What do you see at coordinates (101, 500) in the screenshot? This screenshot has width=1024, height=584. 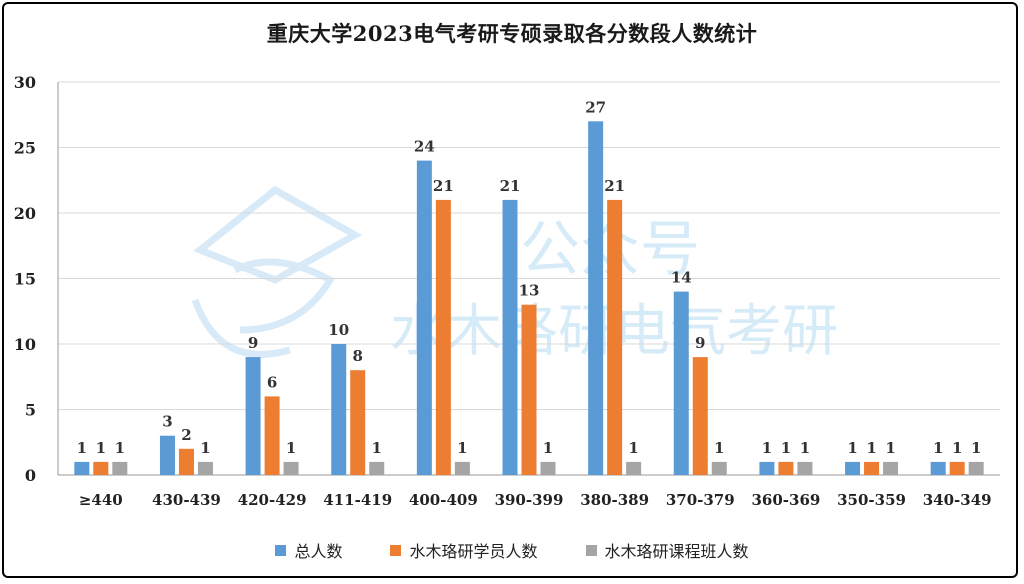 I see `x-tick-label: ≥440` at bounding box center [101, 500].